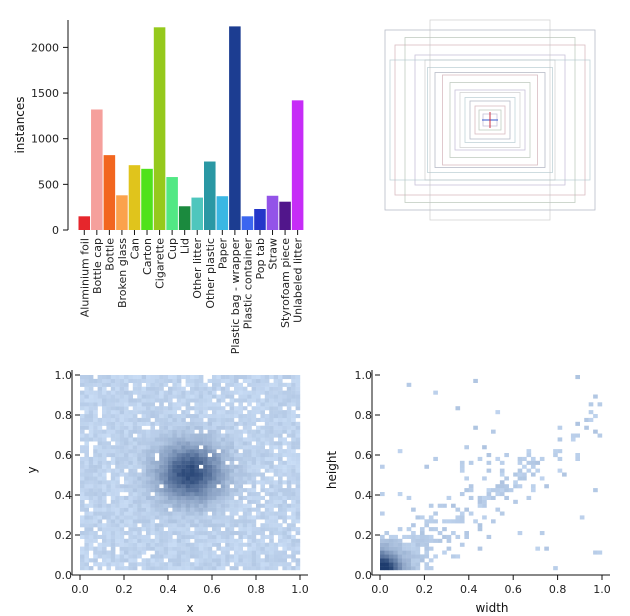 This screenshot has height=616, width=630. I want to click on bar-x-tick-label: Plastic container, so click(247, 284).